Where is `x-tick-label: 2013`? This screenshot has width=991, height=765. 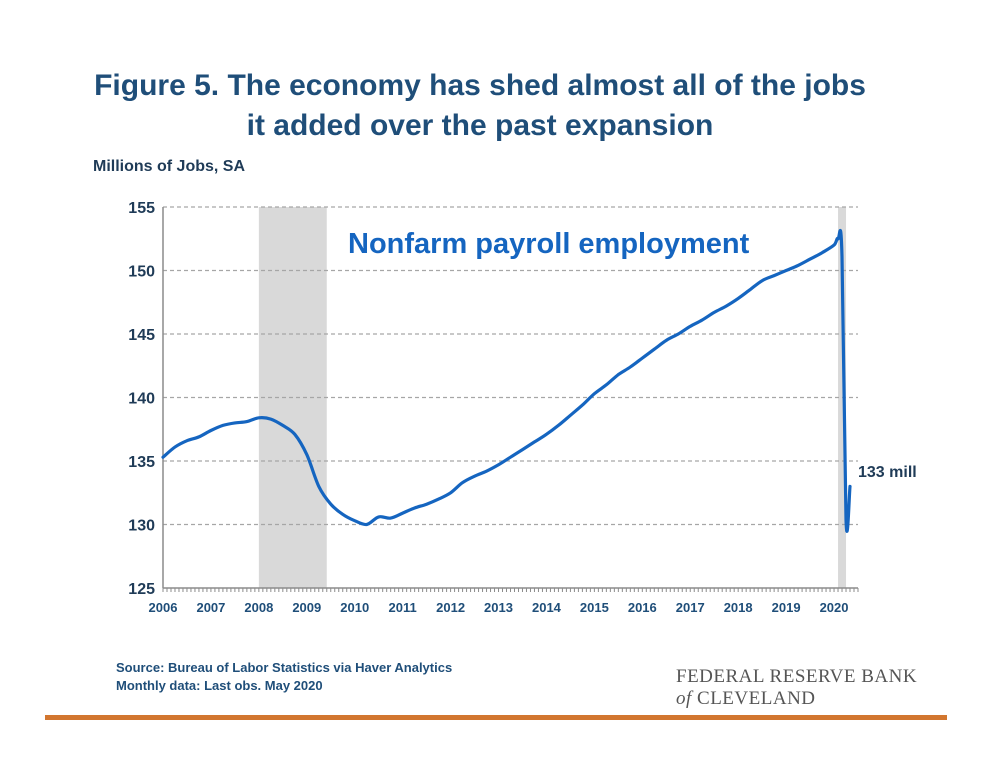
x-tick-label: 2013 is located at coordinates (498, 607).